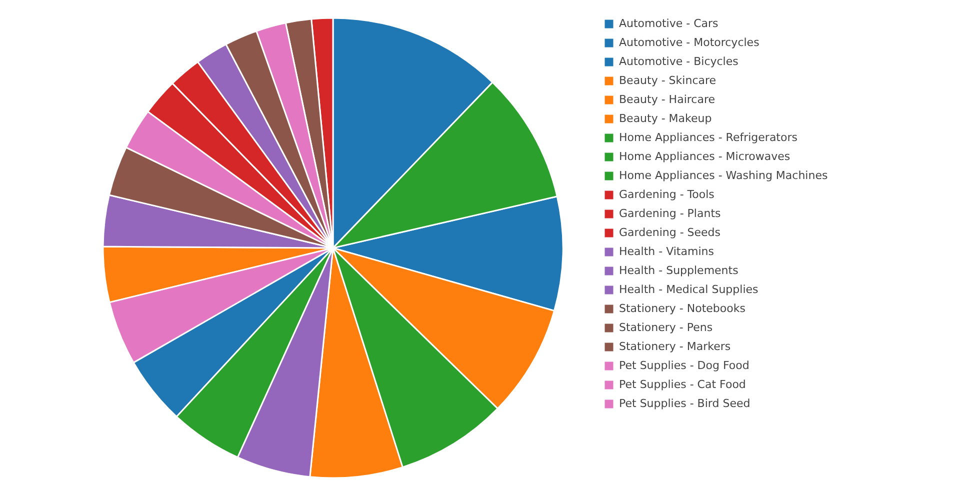 This screenshot has width=960, height=500. What do you see at coordinates (704, 156) in the screenshot?
I see `legend-label: Home Appliances - Microwaves` at bounding box center [704, 156].